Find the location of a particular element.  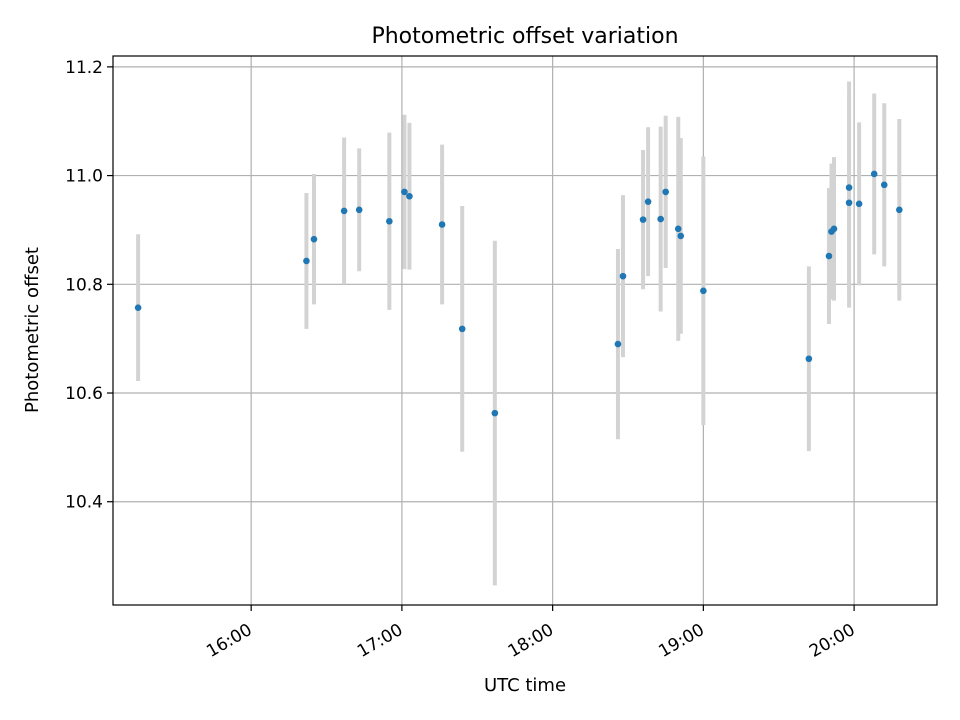

y-axis-label: Photometric offset is located at coordinates (32, 330).